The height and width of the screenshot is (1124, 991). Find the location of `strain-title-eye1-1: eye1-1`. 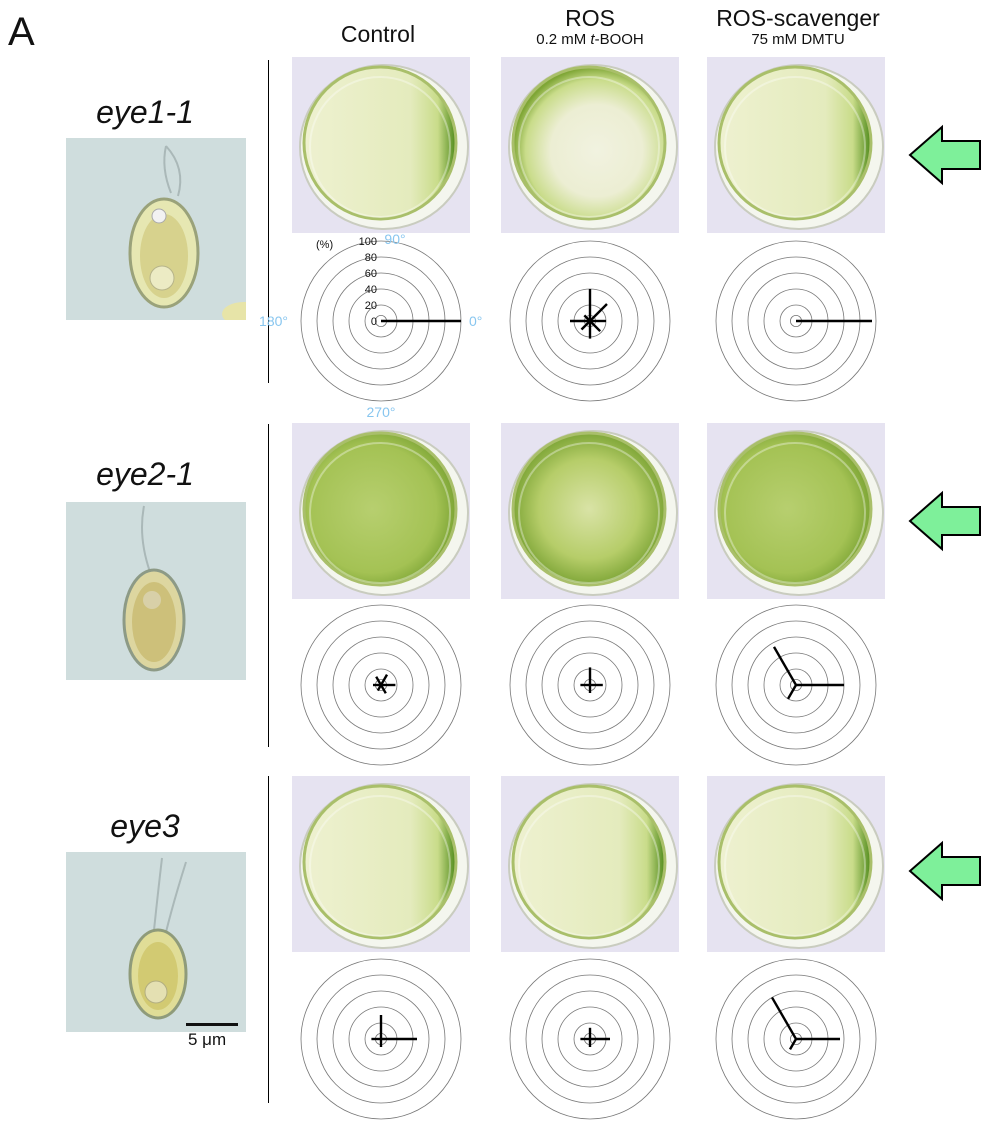

strain-title-eye1-1: eye1-1 is located at coordinates (145, 112).